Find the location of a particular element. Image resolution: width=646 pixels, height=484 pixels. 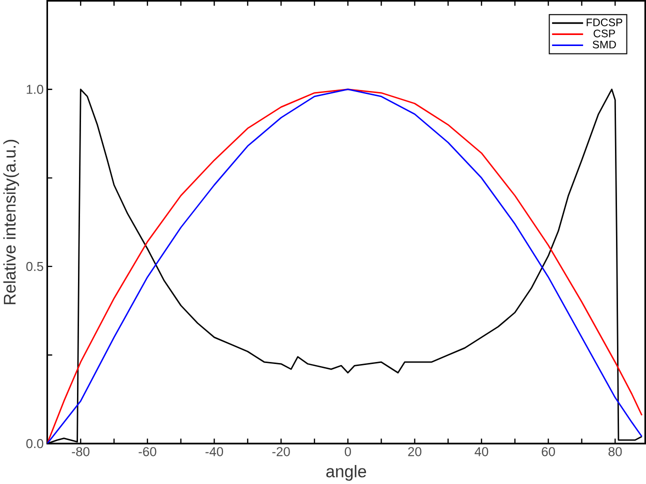

legend-label: FDCSP is located at coordinates (604, 22).